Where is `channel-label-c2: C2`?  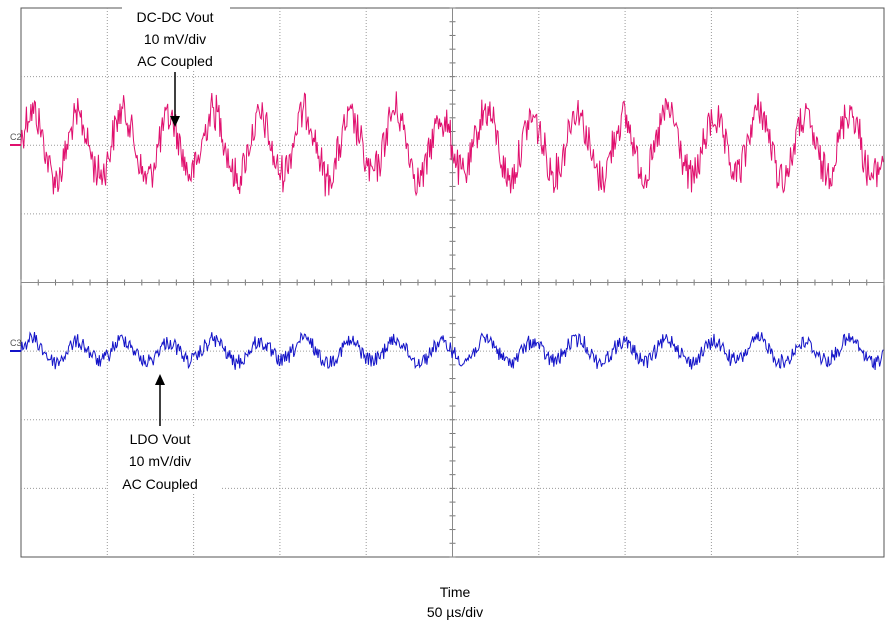
channel-label-c2: C2 is located at coordinates (16, 137).